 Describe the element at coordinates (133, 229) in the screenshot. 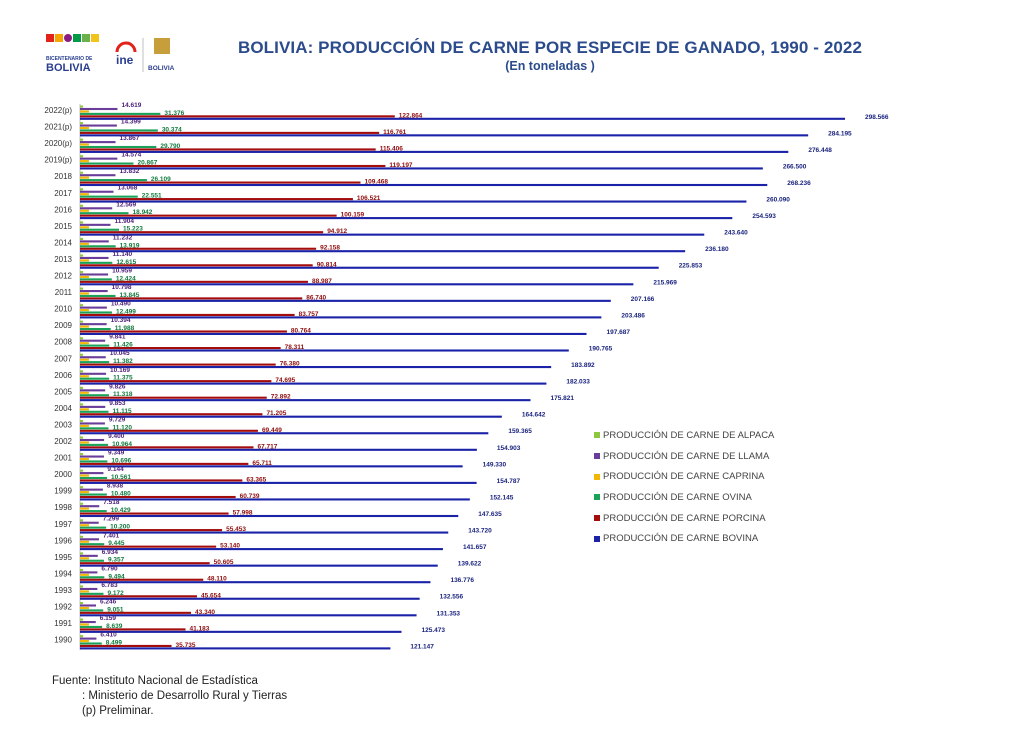

I see `data-label-ovina: 15.223` at that location.